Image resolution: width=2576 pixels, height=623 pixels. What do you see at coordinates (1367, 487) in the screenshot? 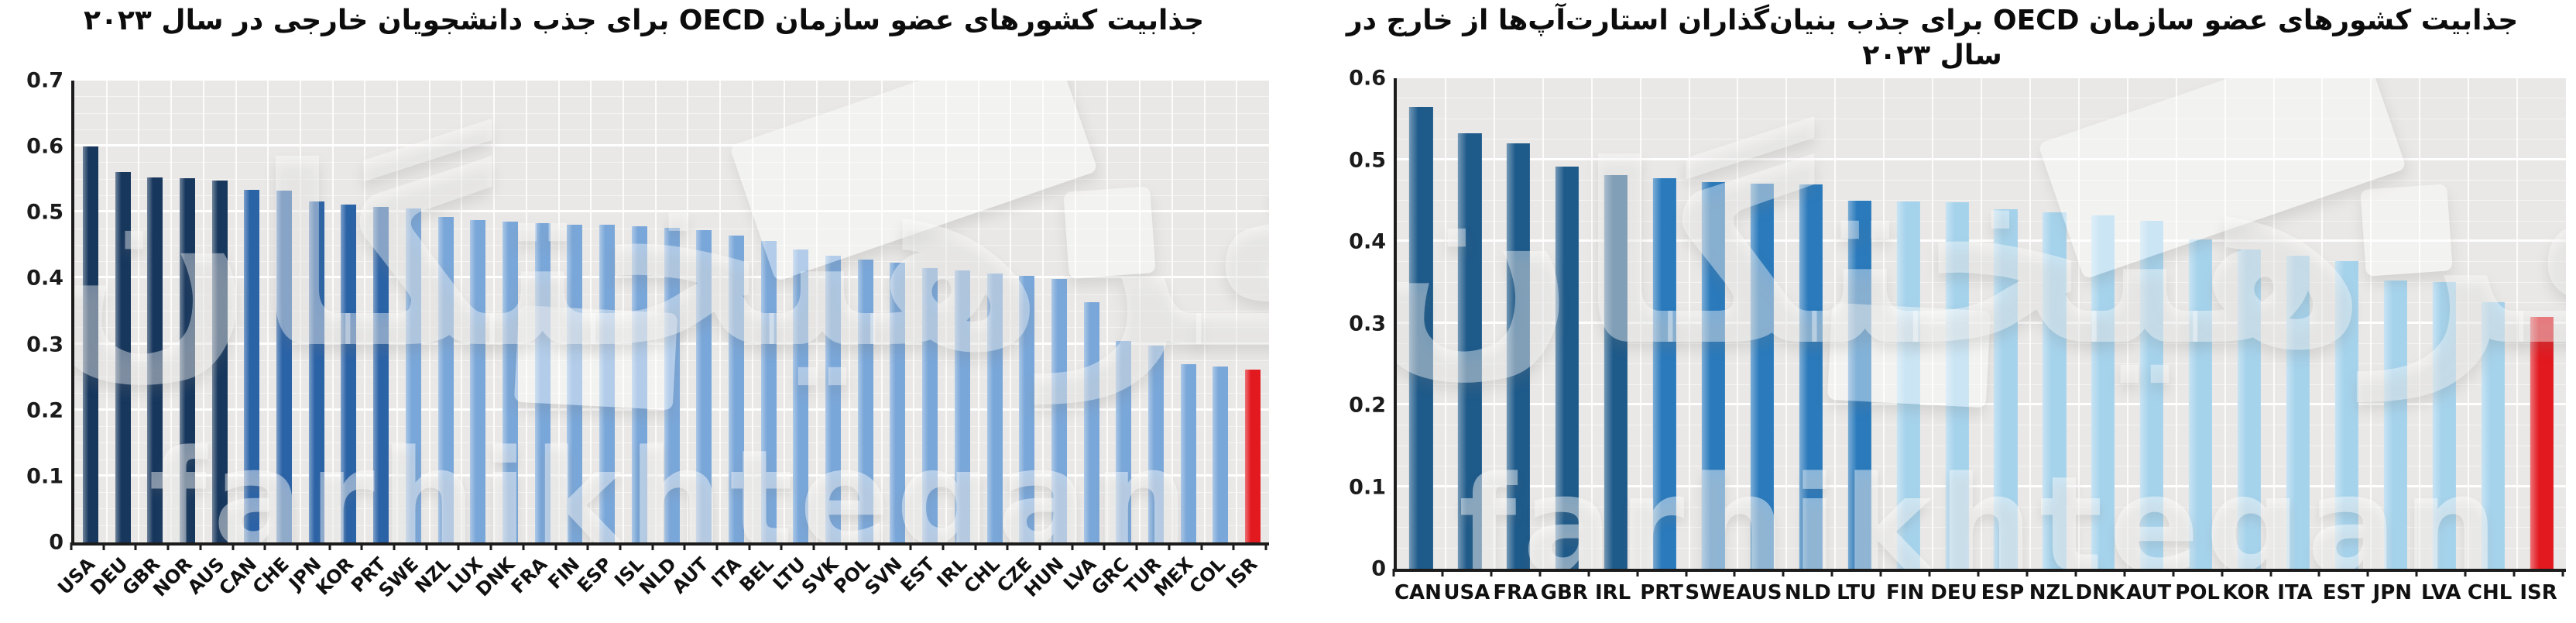
I see `y-tick-label: 0.1` at bounding box center [1367, 487].